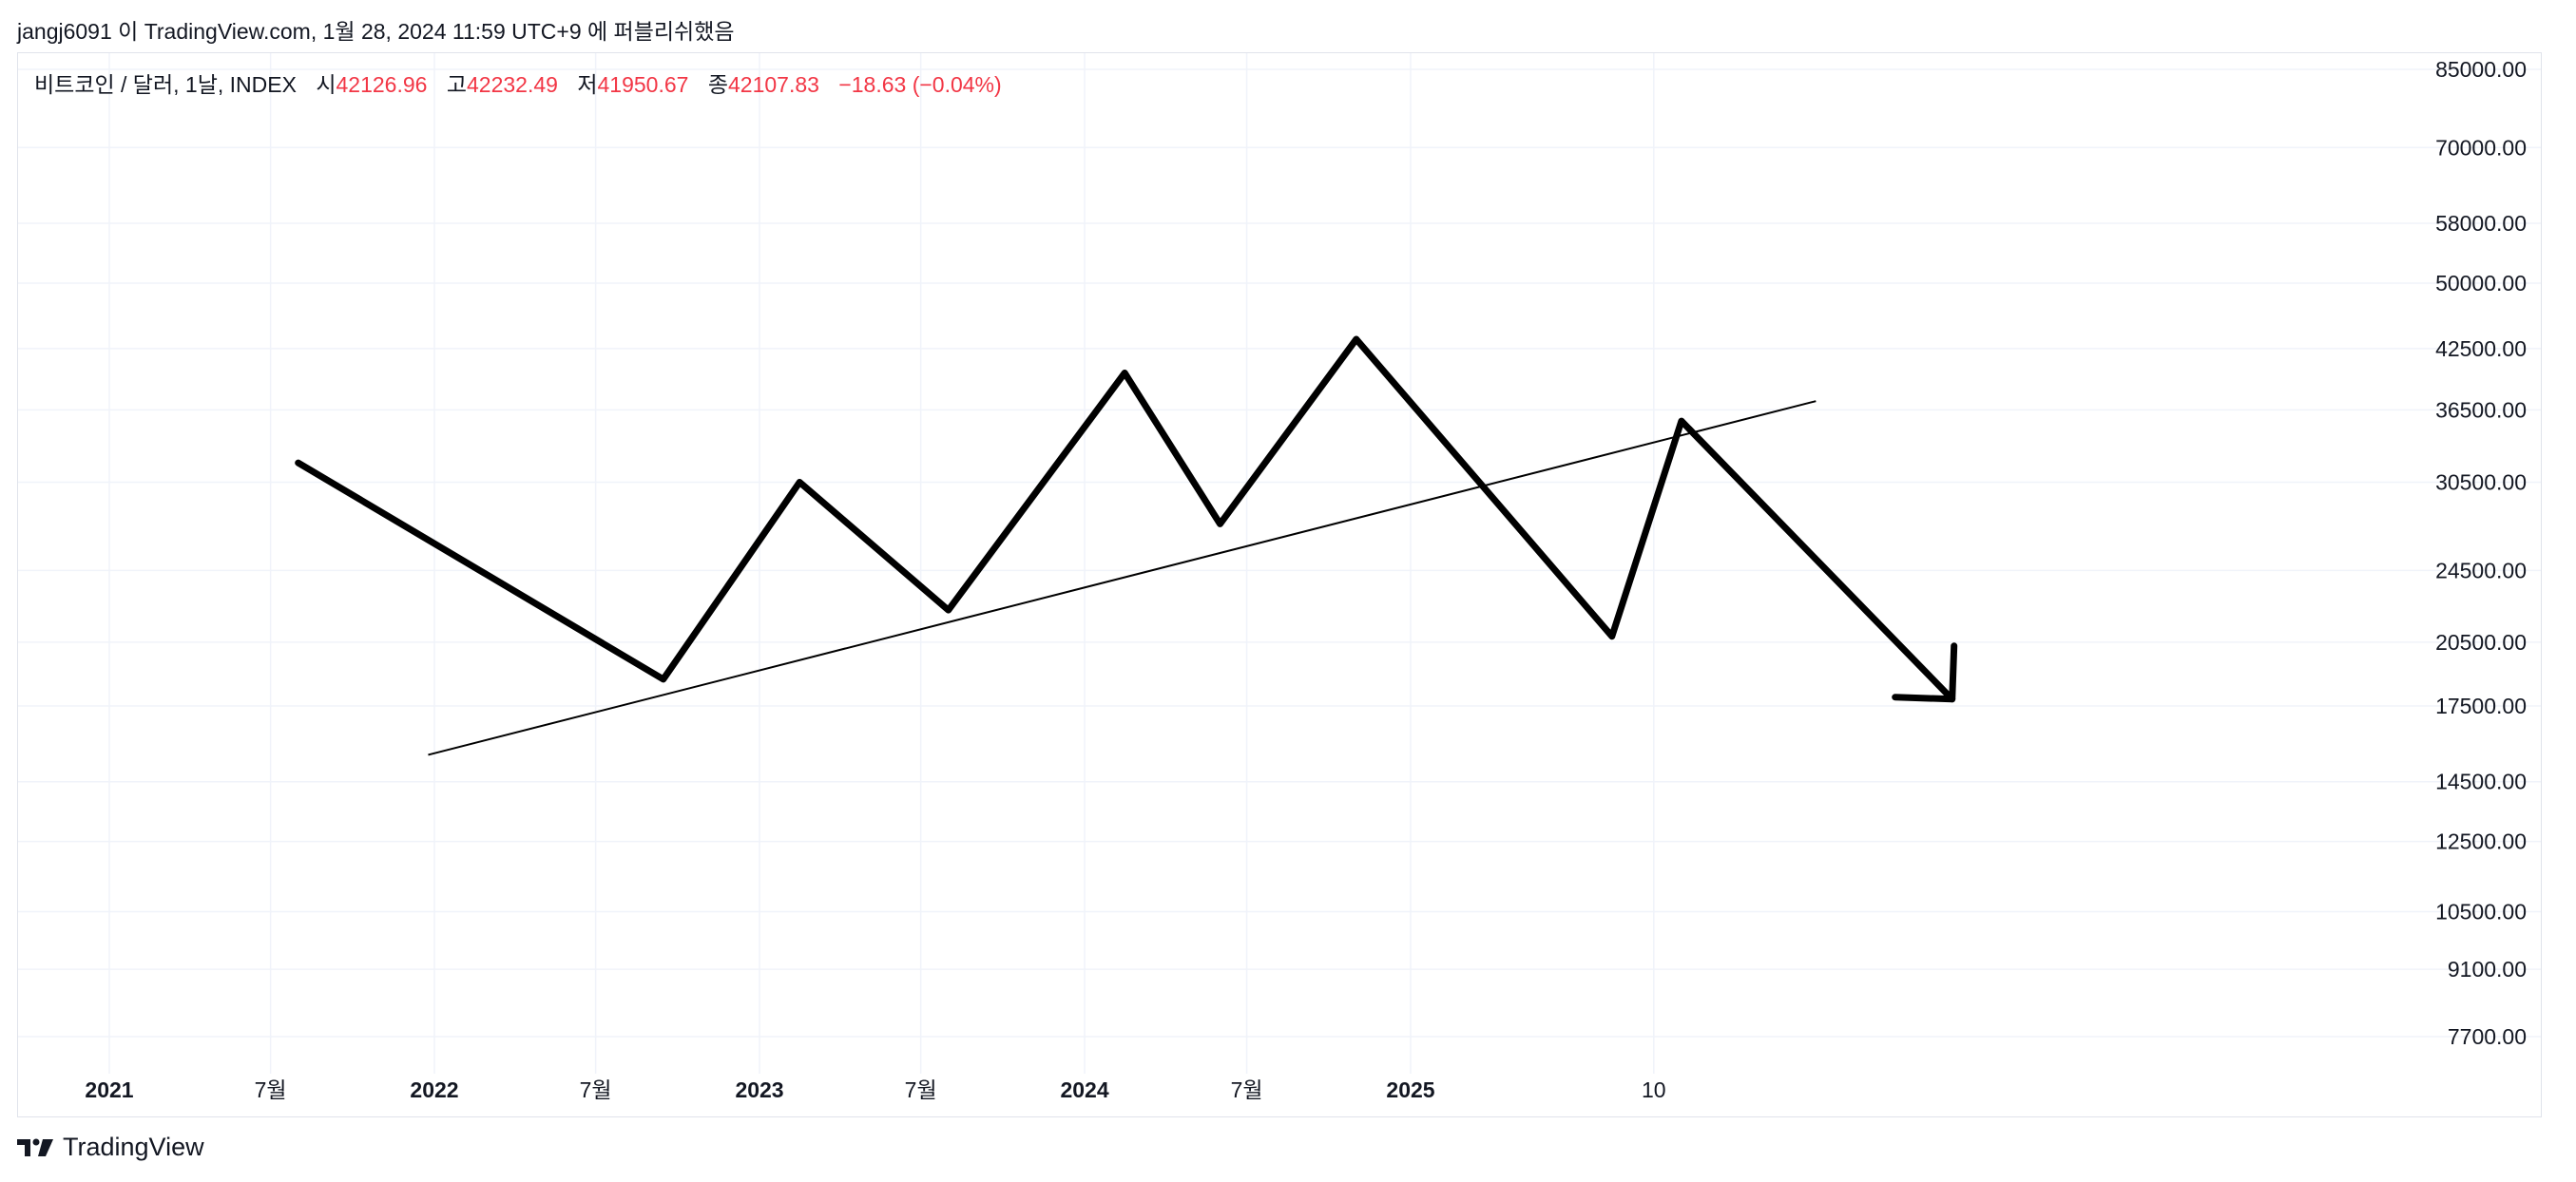  Describe the element at coordinates (920, 84) in the screenshot. I see `change-value: −18.63 (−0.04%)` at that location.